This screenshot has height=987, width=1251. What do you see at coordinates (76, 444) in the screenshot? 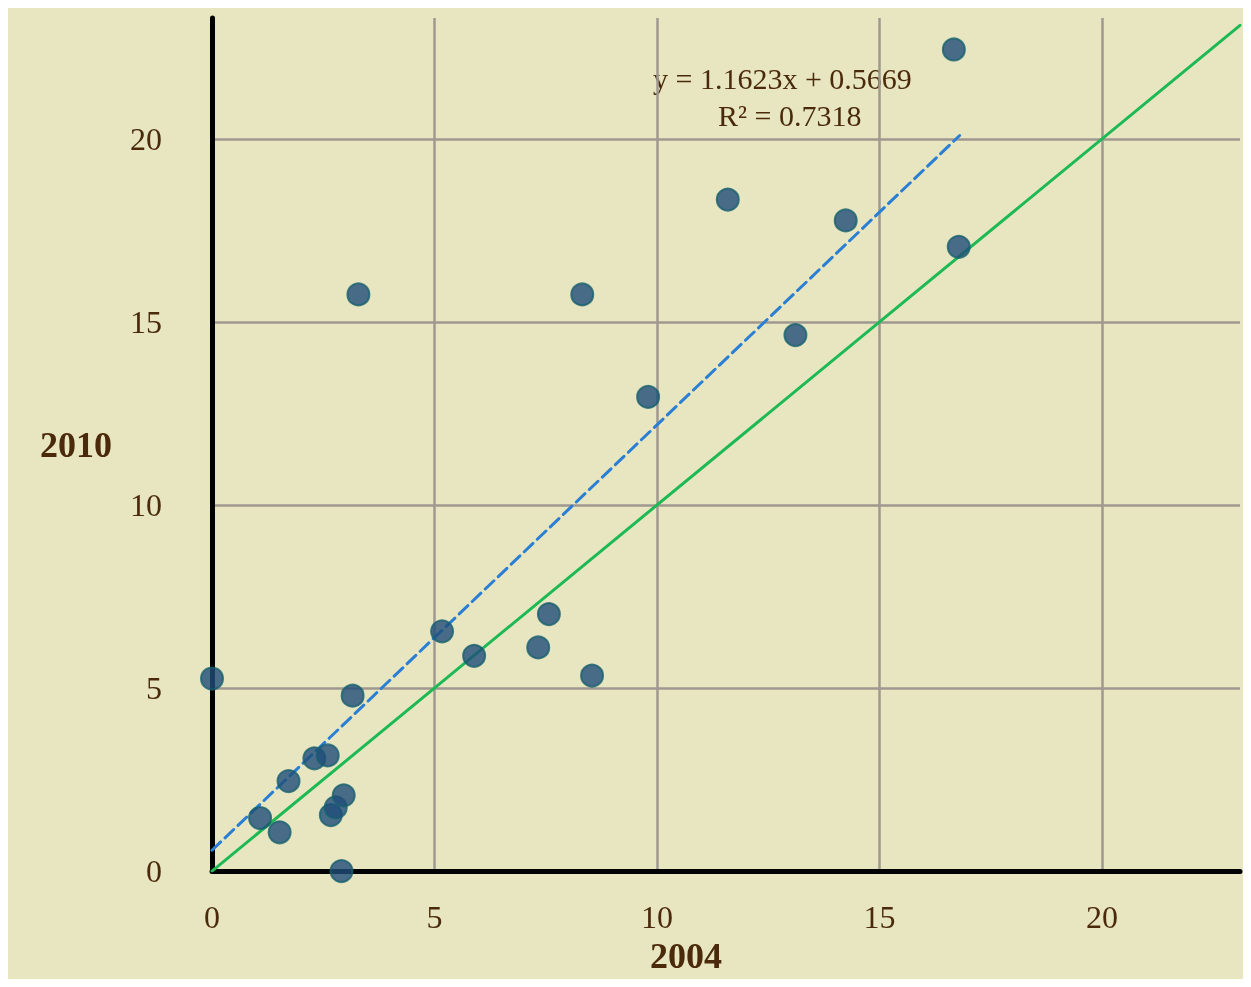
I see `y-axis-title: 2010` at bounding box center [76, 444].